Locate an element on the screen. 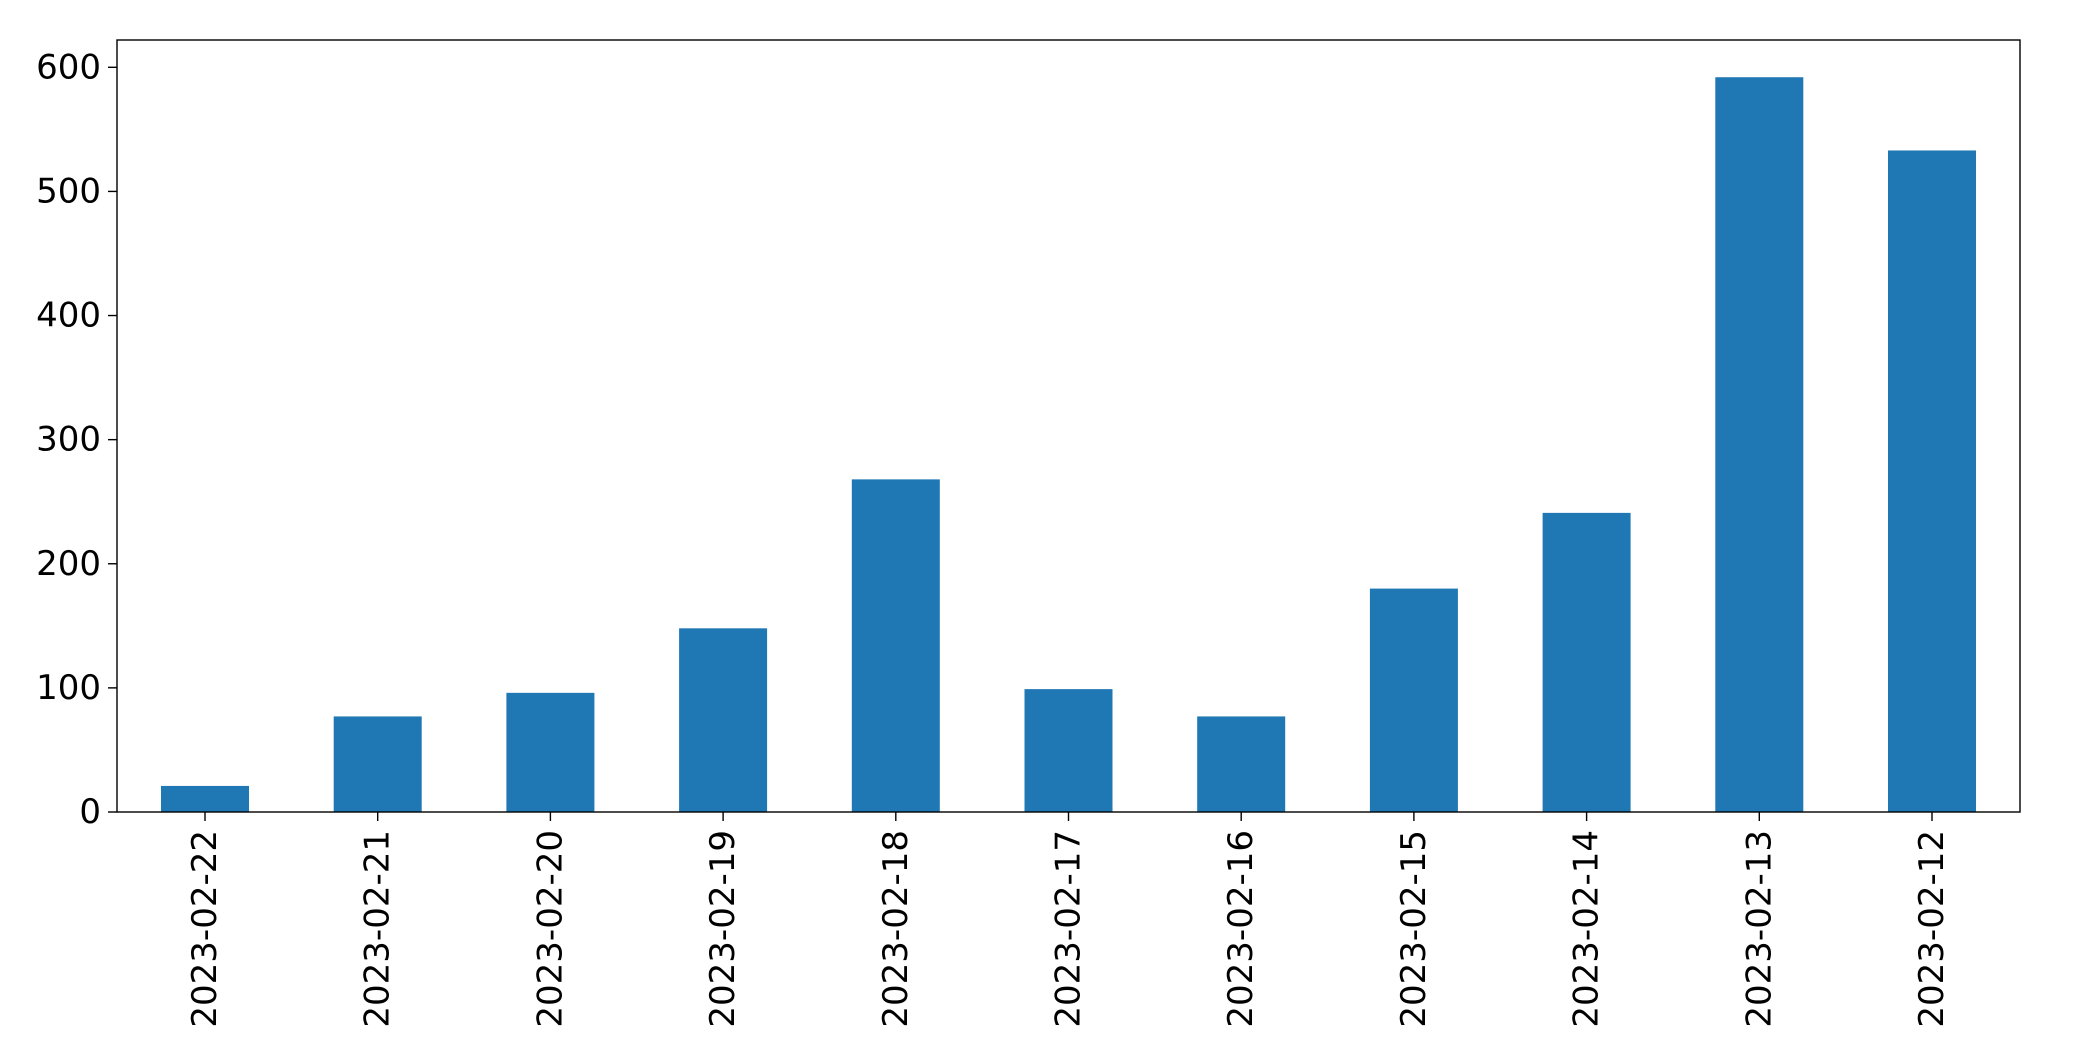  y-tick-label: 600 is located at coordinates (68, 67).